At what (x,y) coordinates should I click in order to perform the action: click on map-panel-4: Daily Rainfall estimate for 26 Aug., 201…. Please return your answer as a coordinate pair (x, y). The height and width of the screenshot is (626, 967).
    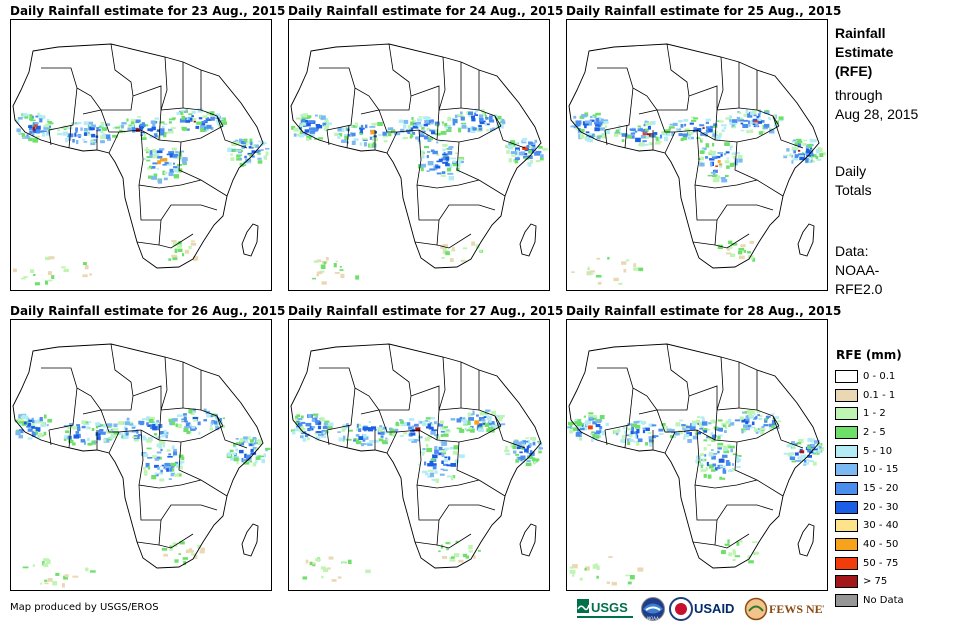
    Looking at the image, I should click on (147, 447).